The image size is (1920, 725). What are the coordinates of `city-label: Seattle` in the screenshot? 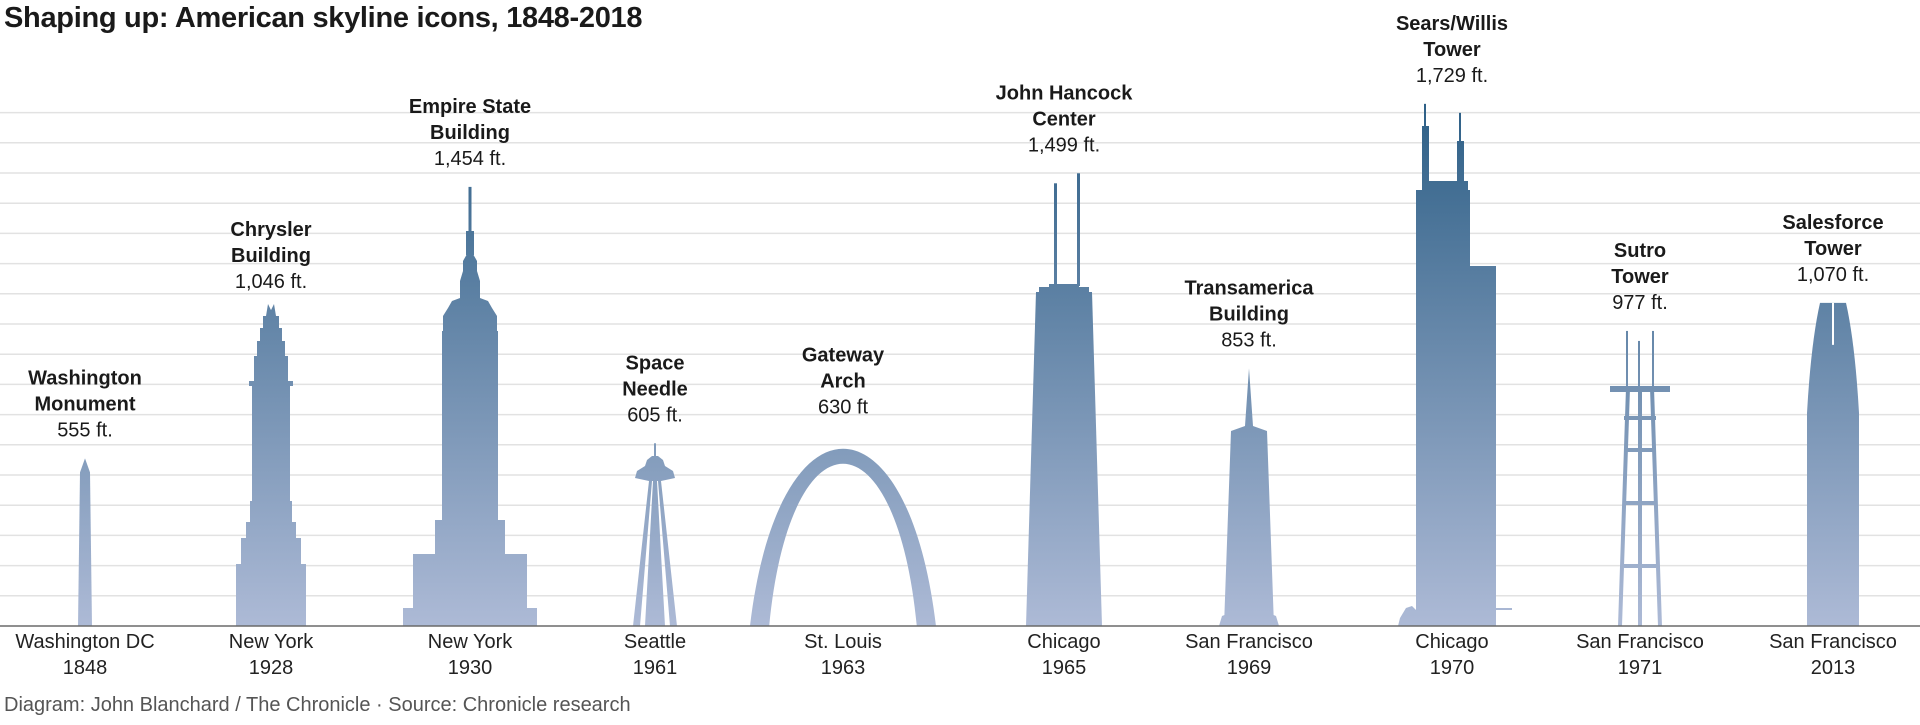 It's located at (655, 642).